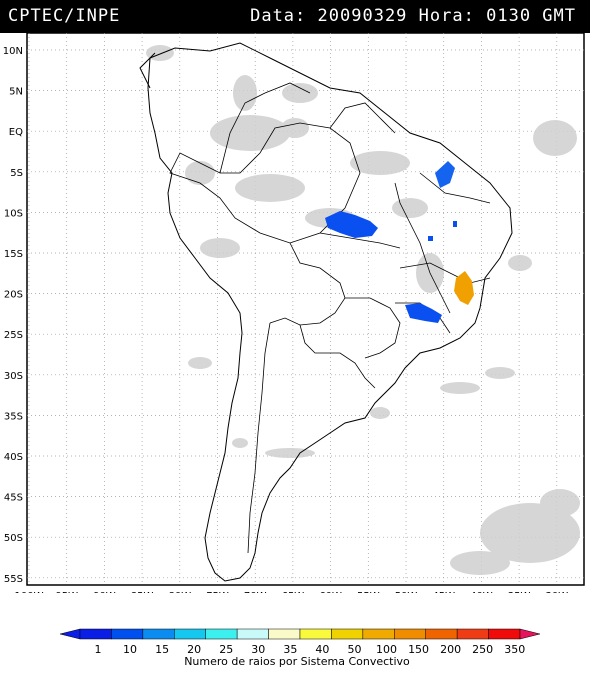 The image size is (600, 674). I want to click on latitude-labels: 10N 5N EQ 5S 10S 15S 20S 25S 30S 35S 40S 45S 50S 55S, so click(13, 315).